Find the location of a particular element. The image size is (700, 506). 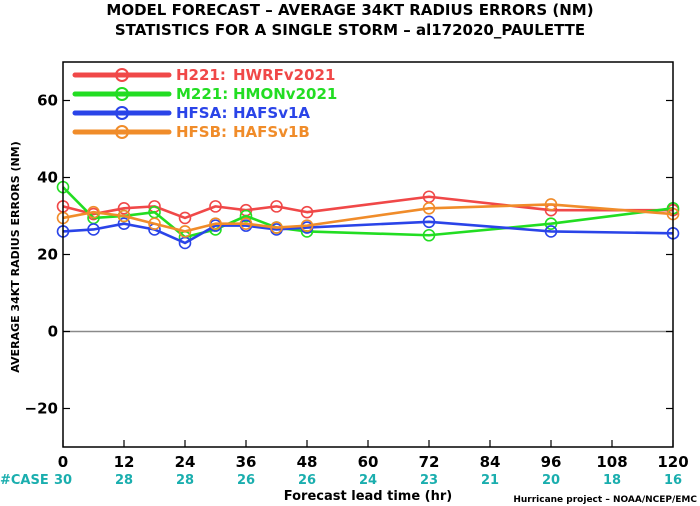

case-count: 21 is located at coordinates (490, 480).